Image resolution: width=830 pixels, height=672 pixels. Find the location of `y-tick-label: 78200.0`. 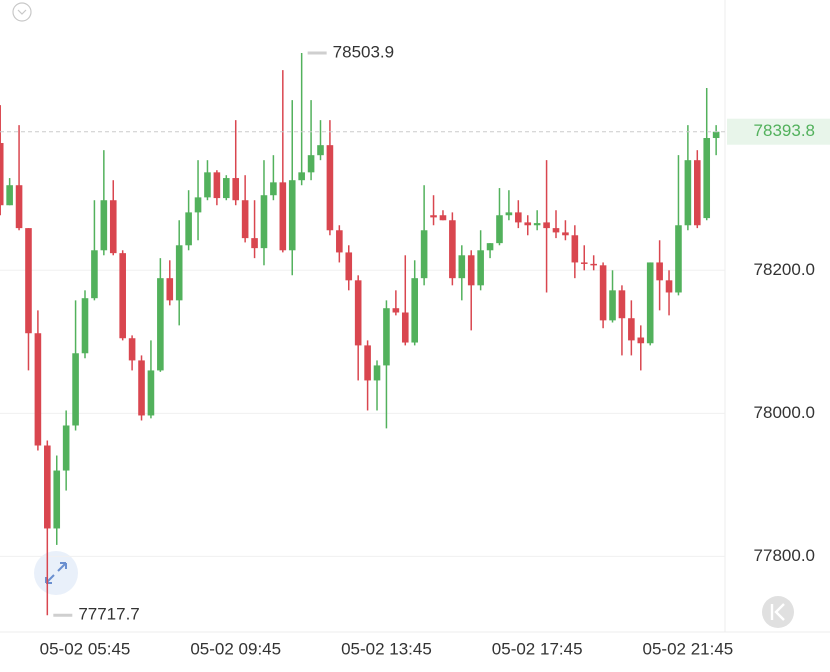

y-tick-label: 78200.0 is located at coordinates (784, 269).